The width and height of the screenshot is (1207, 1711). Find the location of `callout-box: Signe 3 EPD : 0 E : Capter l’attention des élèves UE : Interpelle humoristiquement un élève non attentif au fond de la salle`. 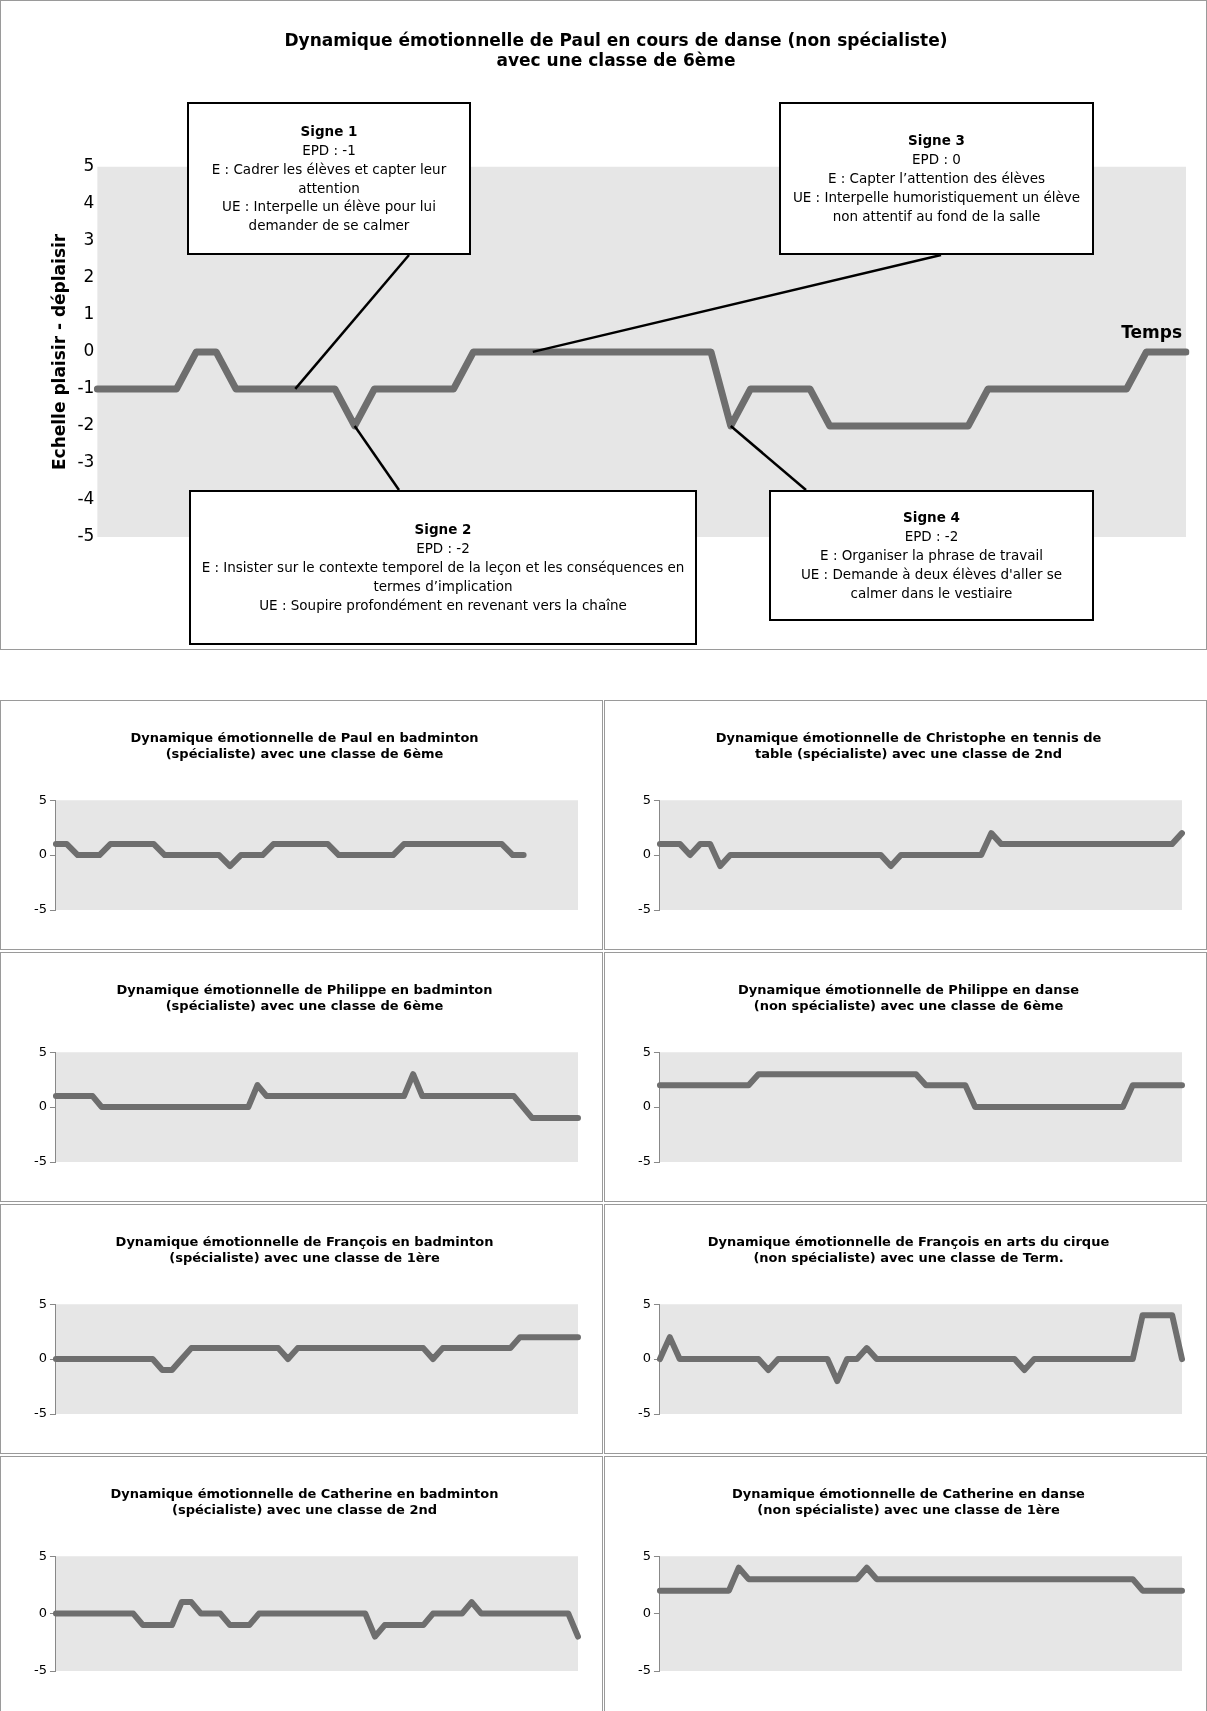

callout-box: Signe 3 EPD : 0 E : Capter l’attention des élèves UE : Interpelle humoristiquement un élève non attentif au fond de la salle is located at coordinates (936, 178).